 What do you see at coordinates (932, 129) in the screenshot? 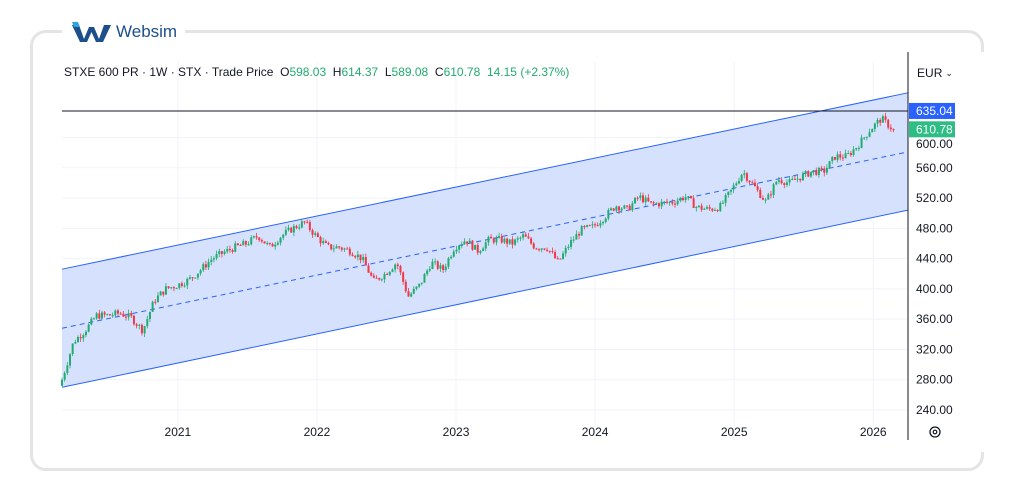
I see `last-price-label-bg` at bounding box center [932, 129].